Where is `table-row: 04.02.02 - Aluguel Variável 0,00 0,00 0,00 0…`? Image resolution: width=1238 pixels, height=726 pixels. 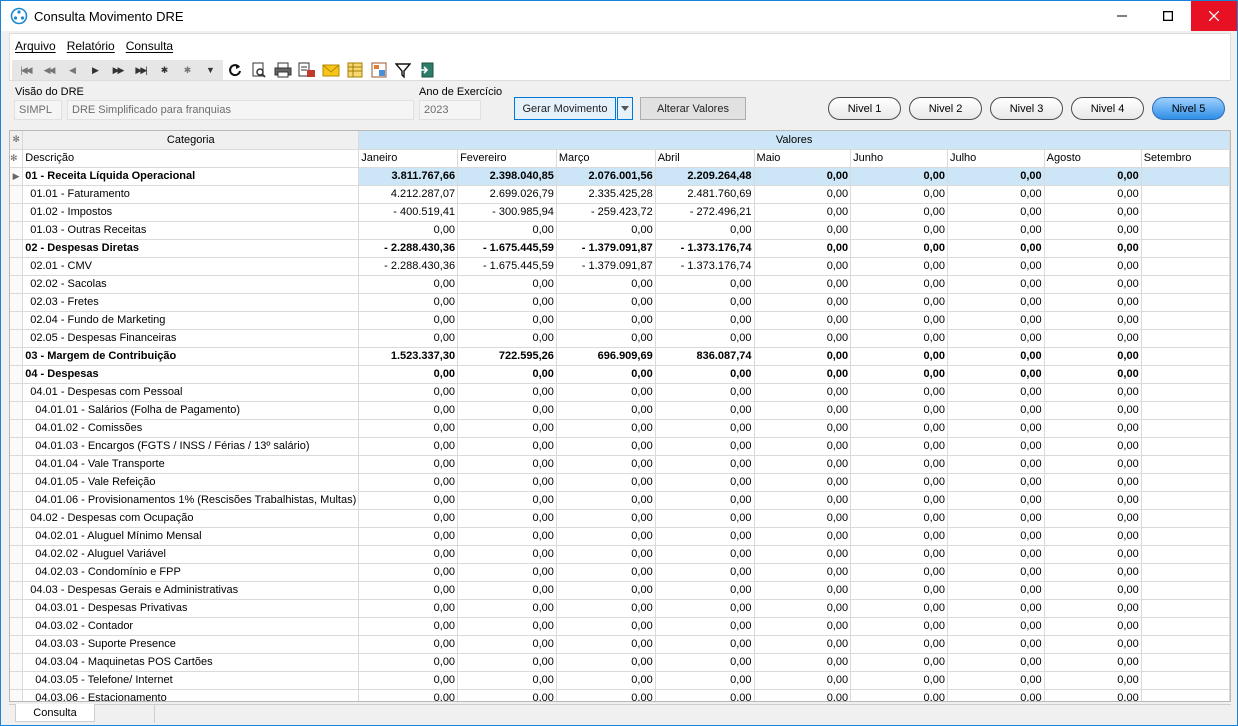 table-row: 04.02.02 - Aluguel Variável 0,00 0,00 0,00 0… is located at coordinates (620, 554).